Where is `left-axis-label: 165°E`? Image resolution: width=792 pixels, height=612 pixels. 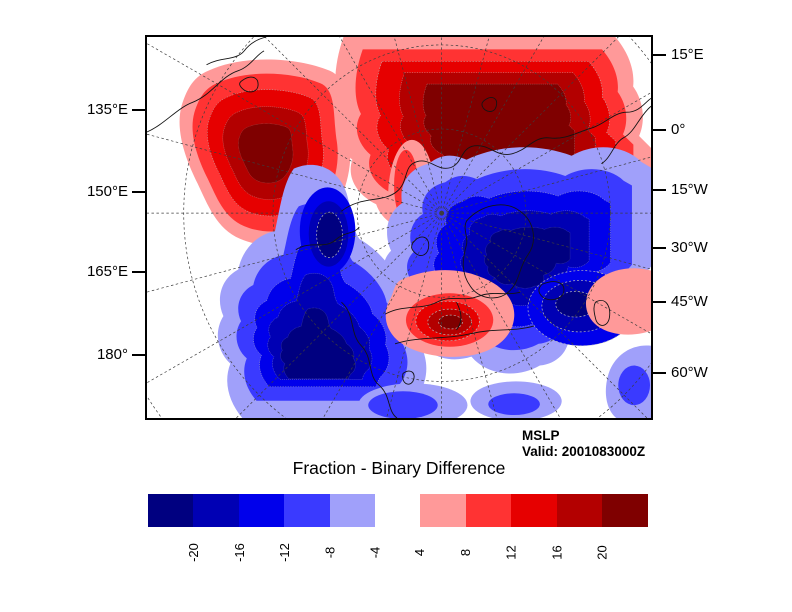
left-axis-label: 165°E is located at coordinates (107, 271).